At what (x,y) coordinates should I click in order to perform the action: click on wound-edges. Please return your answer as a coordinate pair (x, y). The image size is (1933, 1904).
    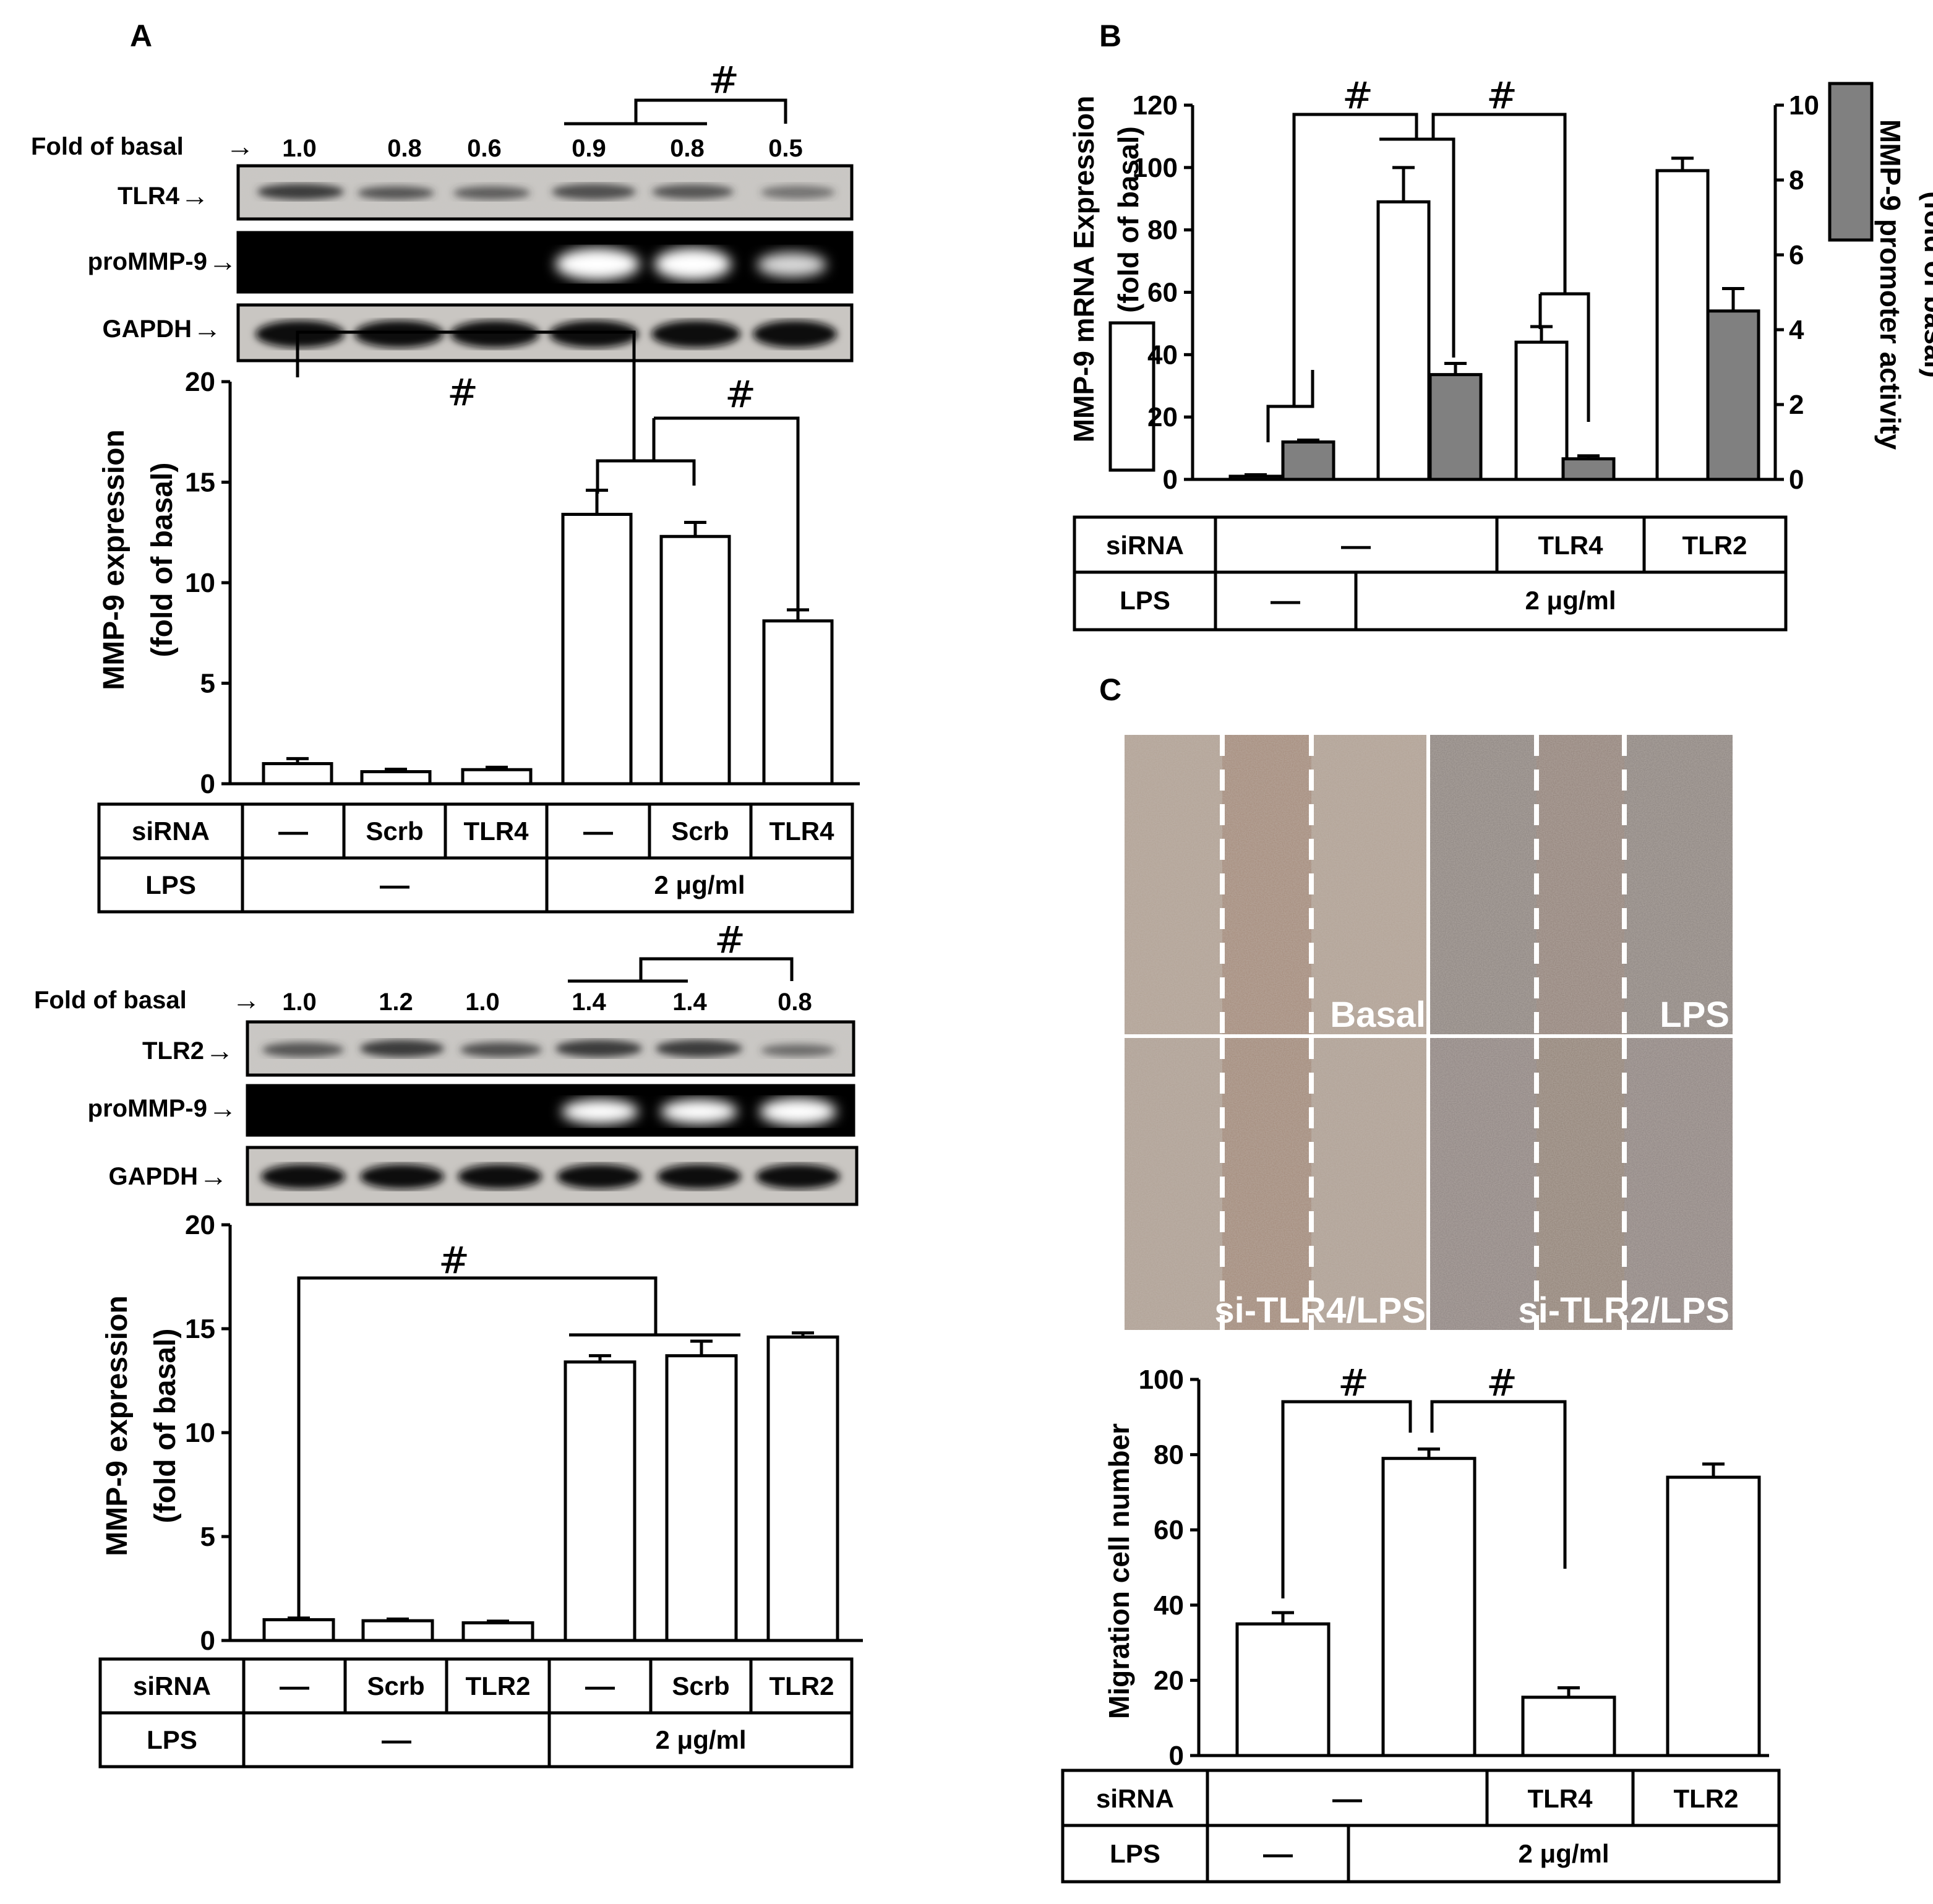
    Looking at the image, I should click on (1423, 1032).